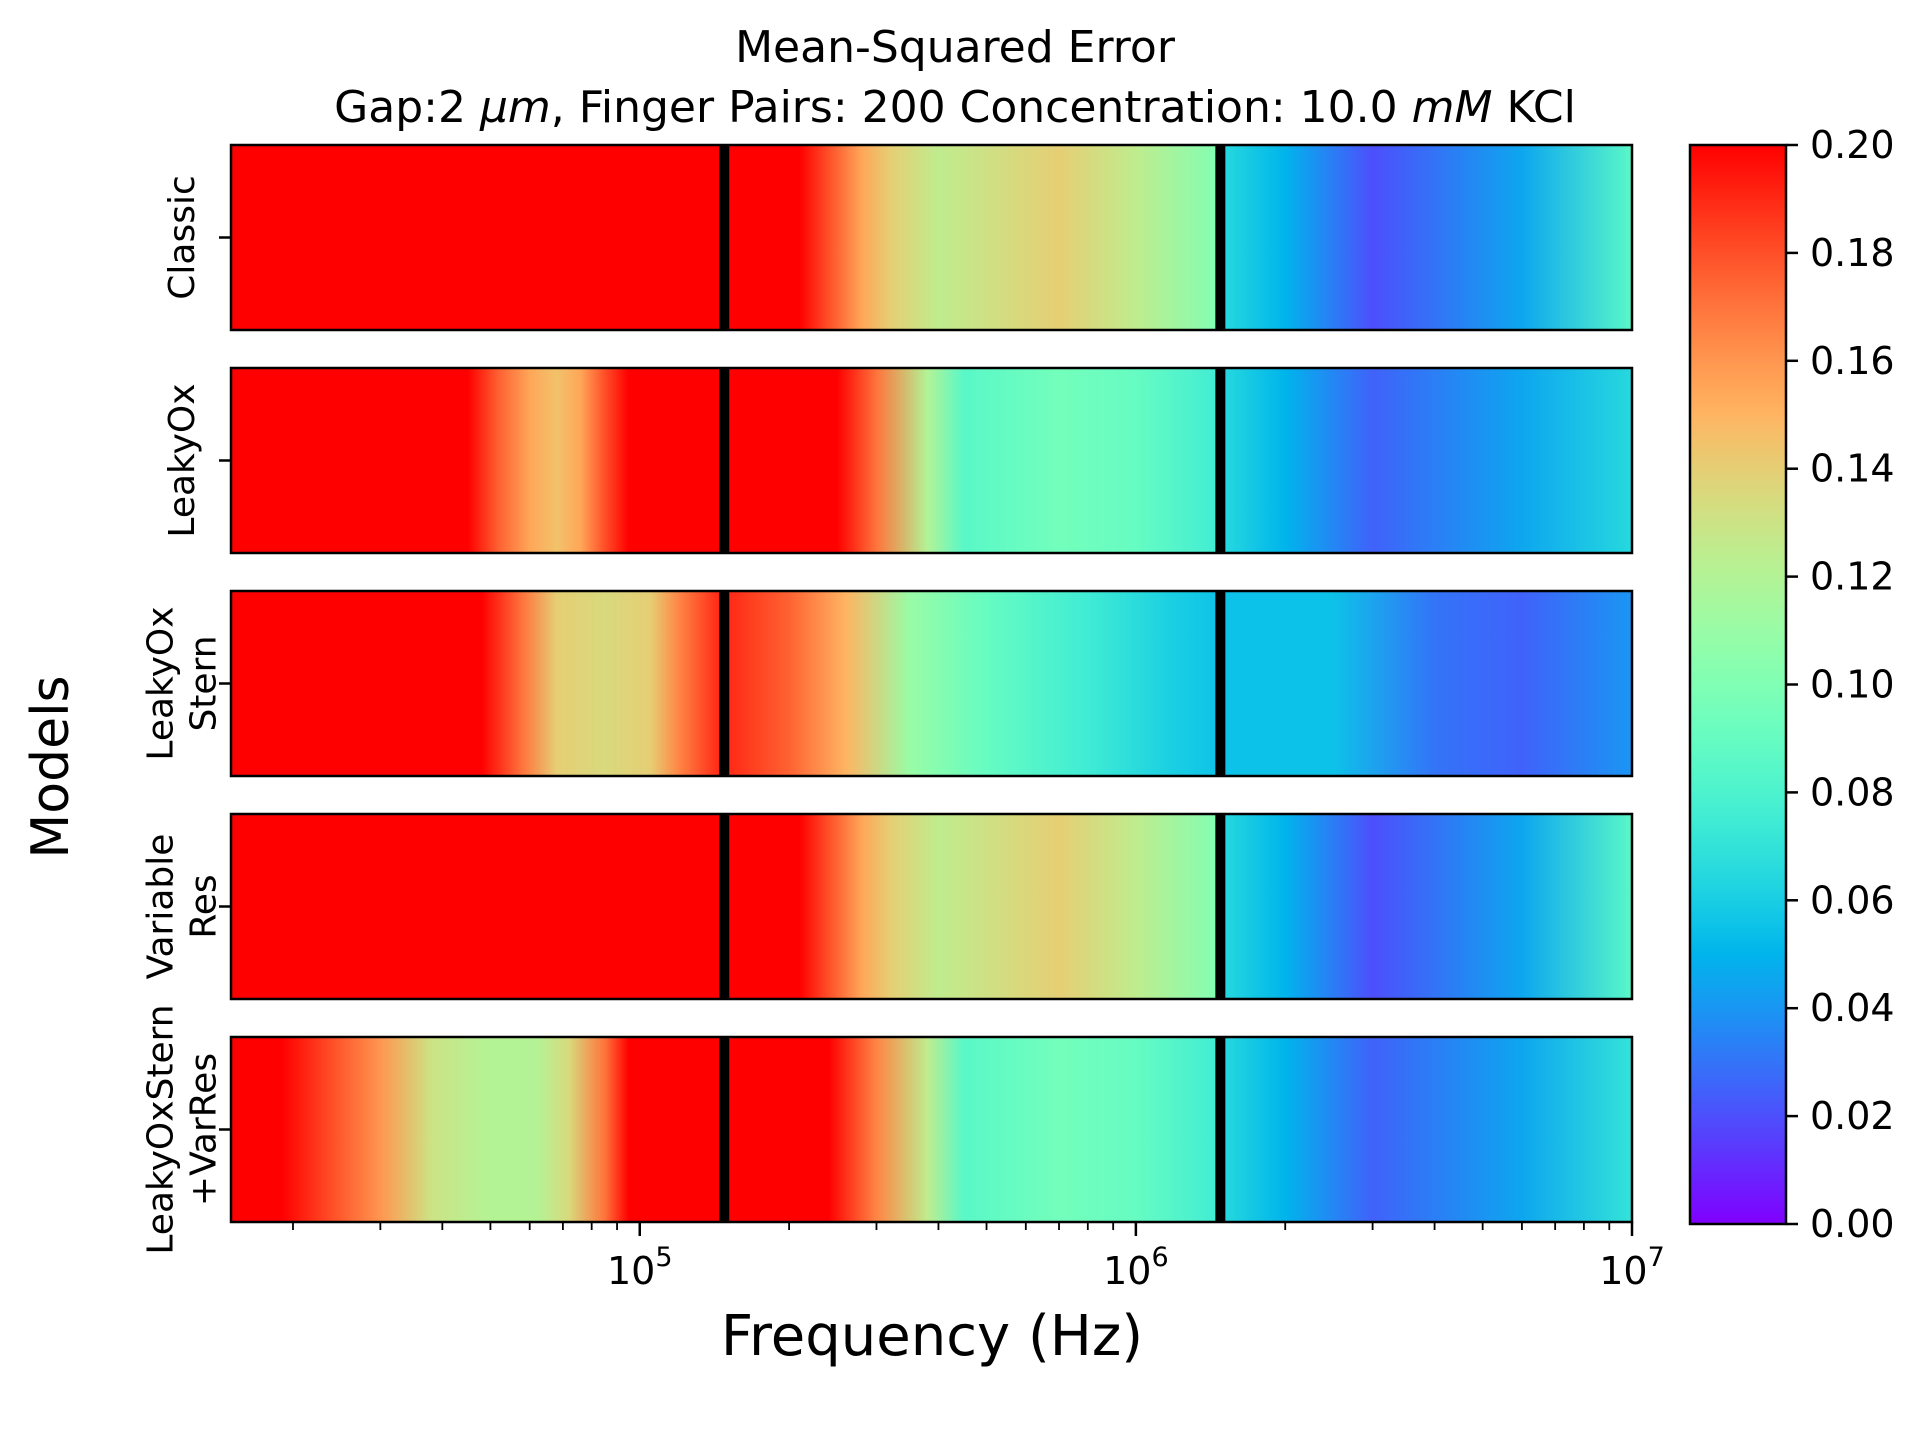 The height and width of the screenshot is (1440, 1920). I want to click on colorbar-tick-label: 0.02, so click(1852, 1116).